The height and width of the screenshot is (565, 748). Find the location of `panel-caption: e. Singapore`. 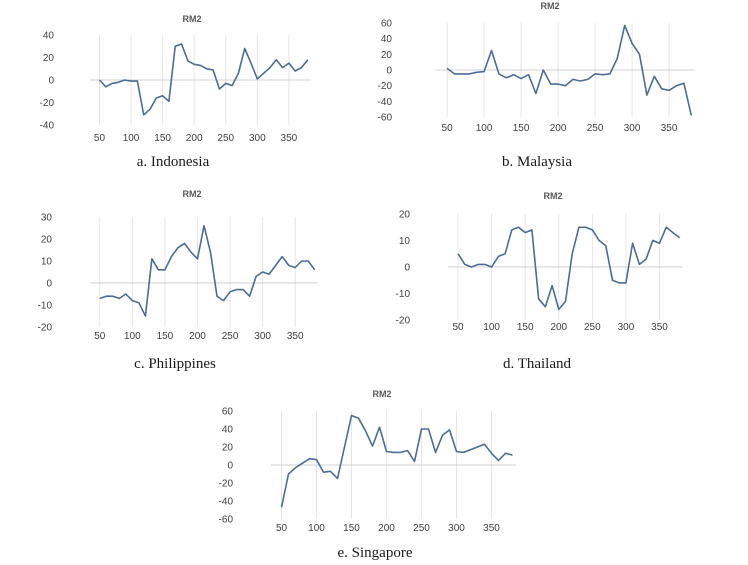

panel-caption: e. Singapore is located at coordinates (375, 553).